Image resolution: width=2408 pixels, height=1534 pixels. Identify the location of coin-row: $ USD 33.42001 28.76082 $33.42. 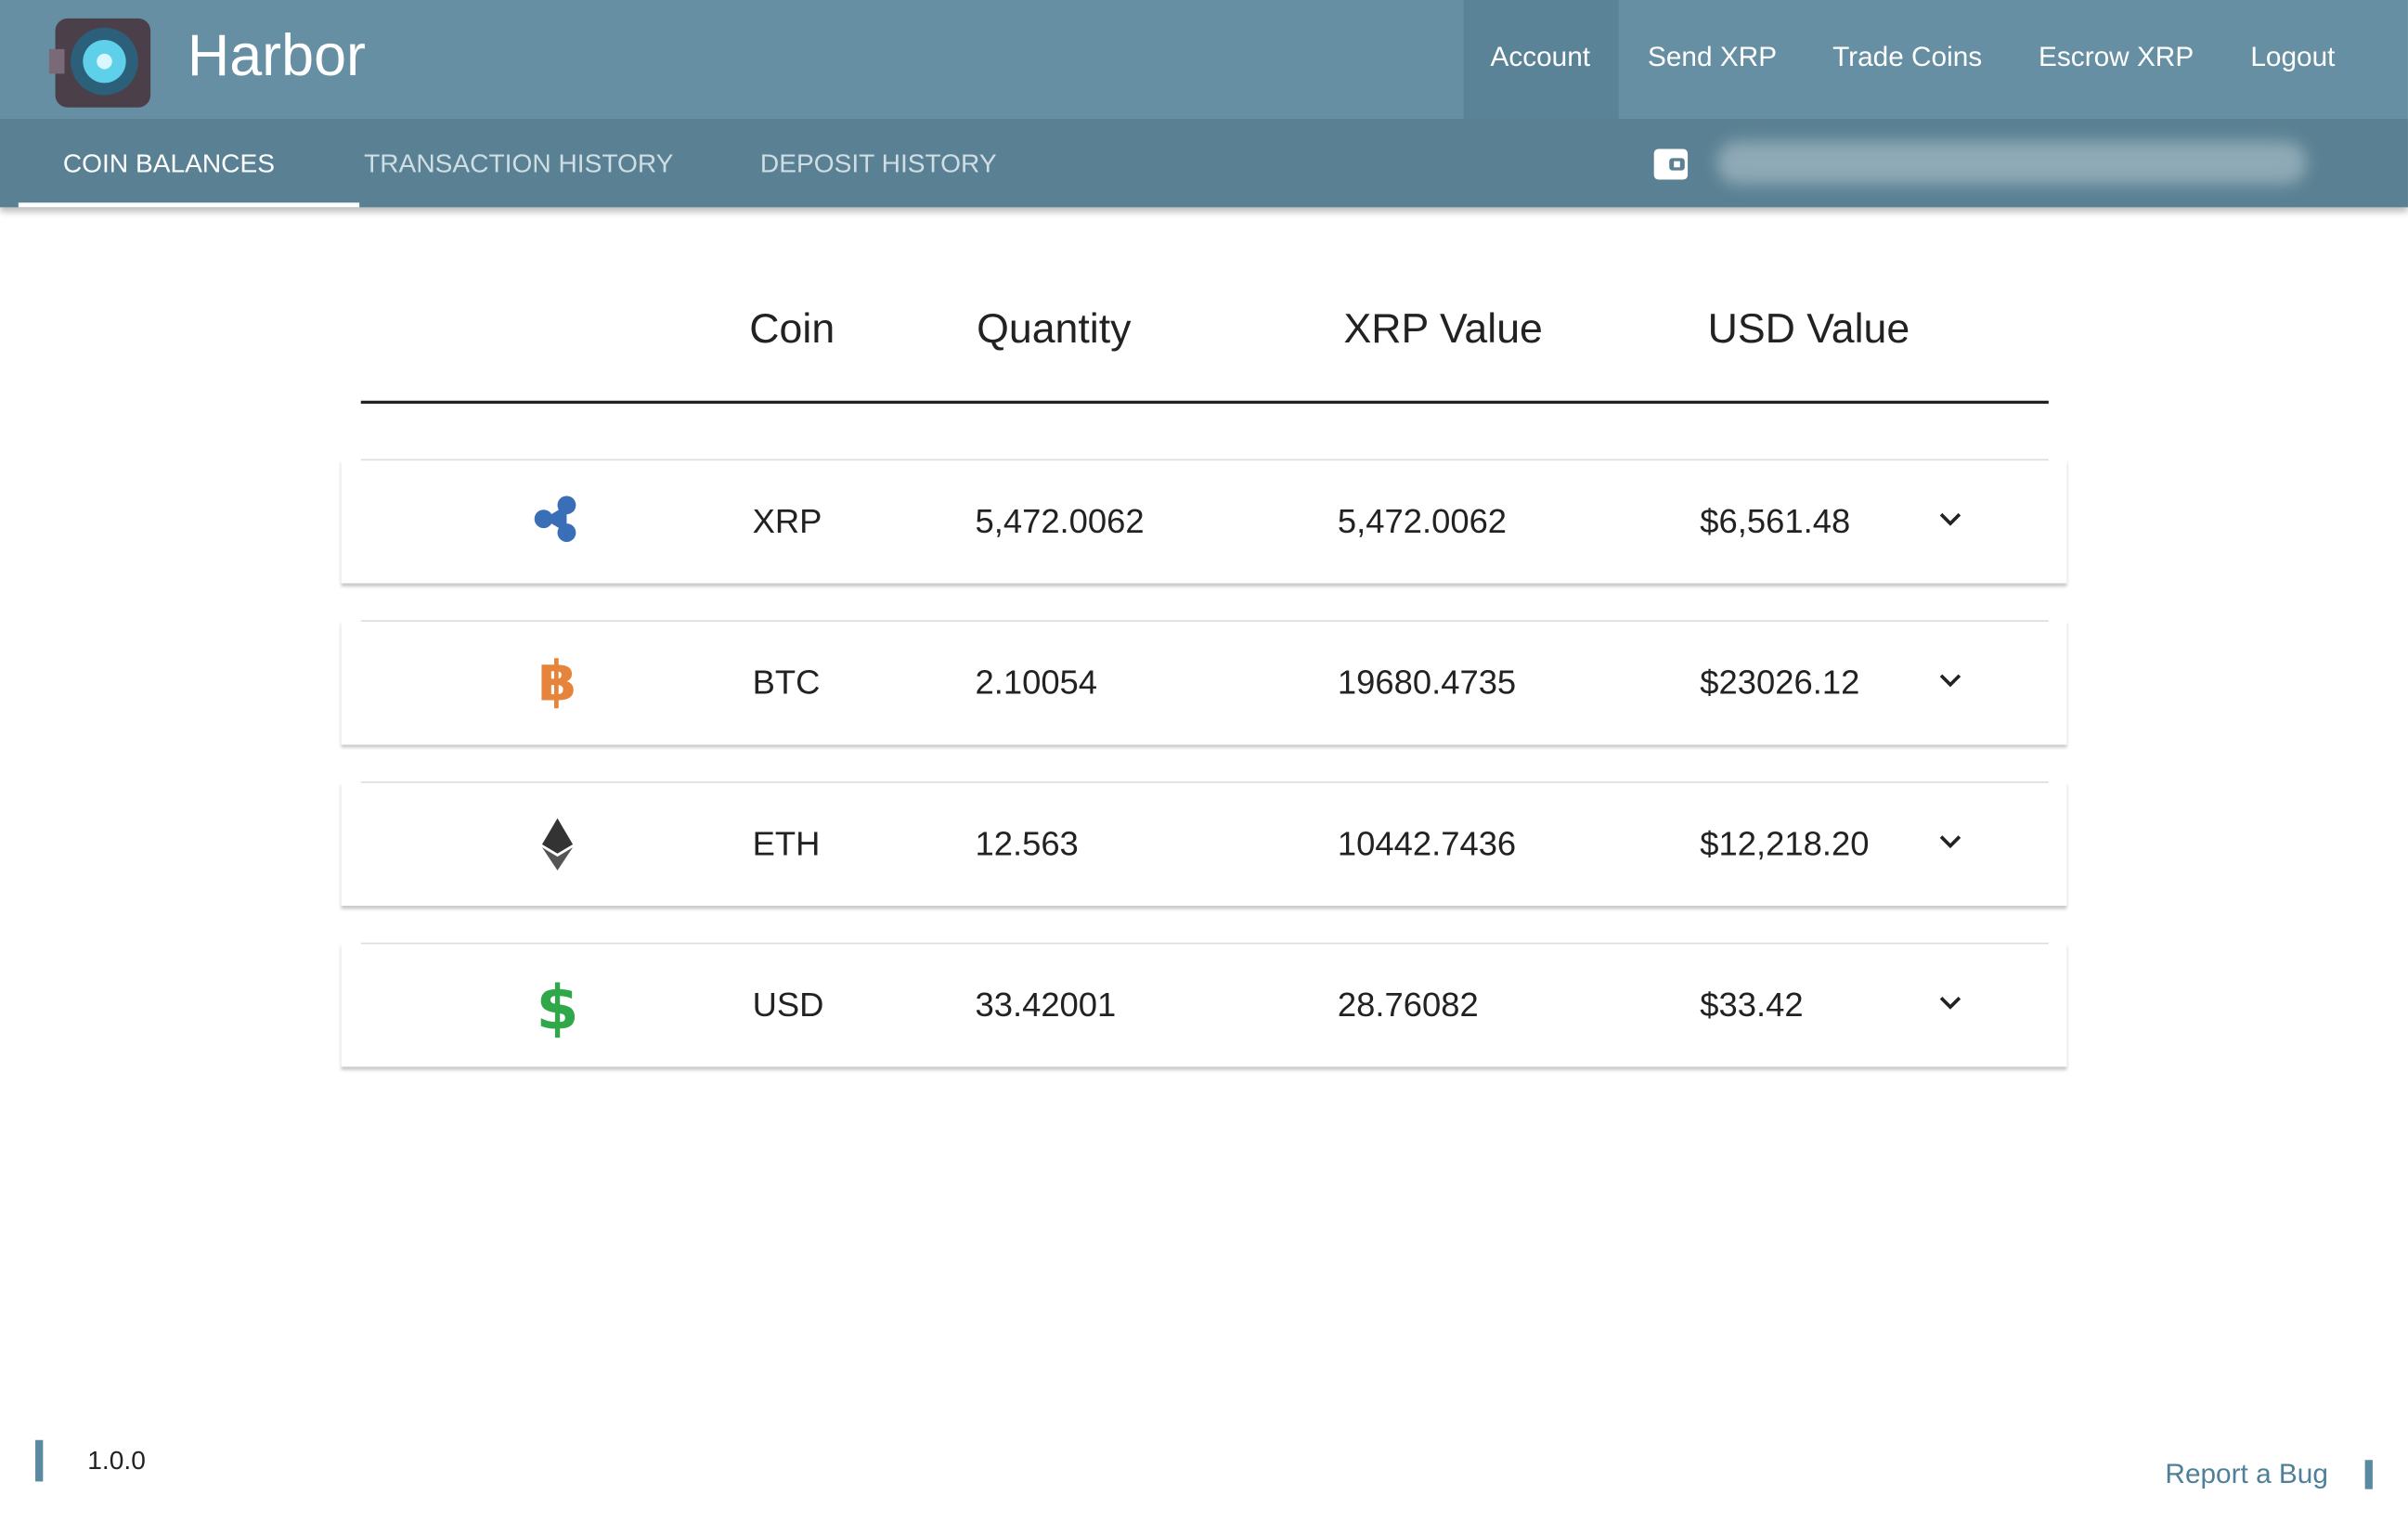
(1203, 1005).